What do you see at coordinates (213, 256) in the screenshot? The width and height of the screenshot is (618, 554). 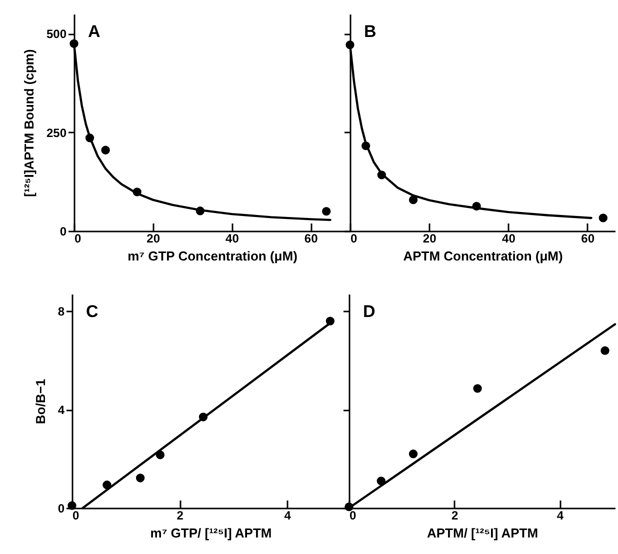 I see `x-axis-title: m⁷ GTP Concentration (μM)` at bounding box center [213, 256].